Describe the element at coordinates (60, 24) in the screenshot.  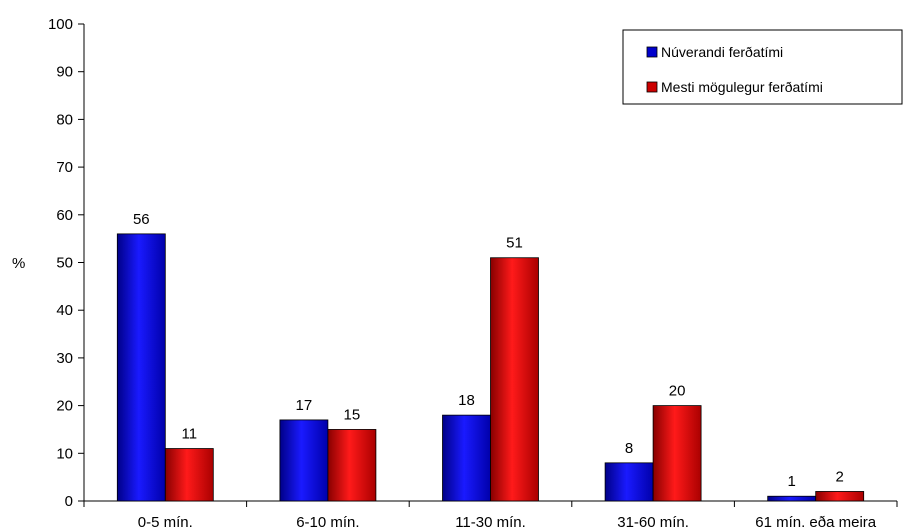
I see `y-tick-label: 100` at that location.